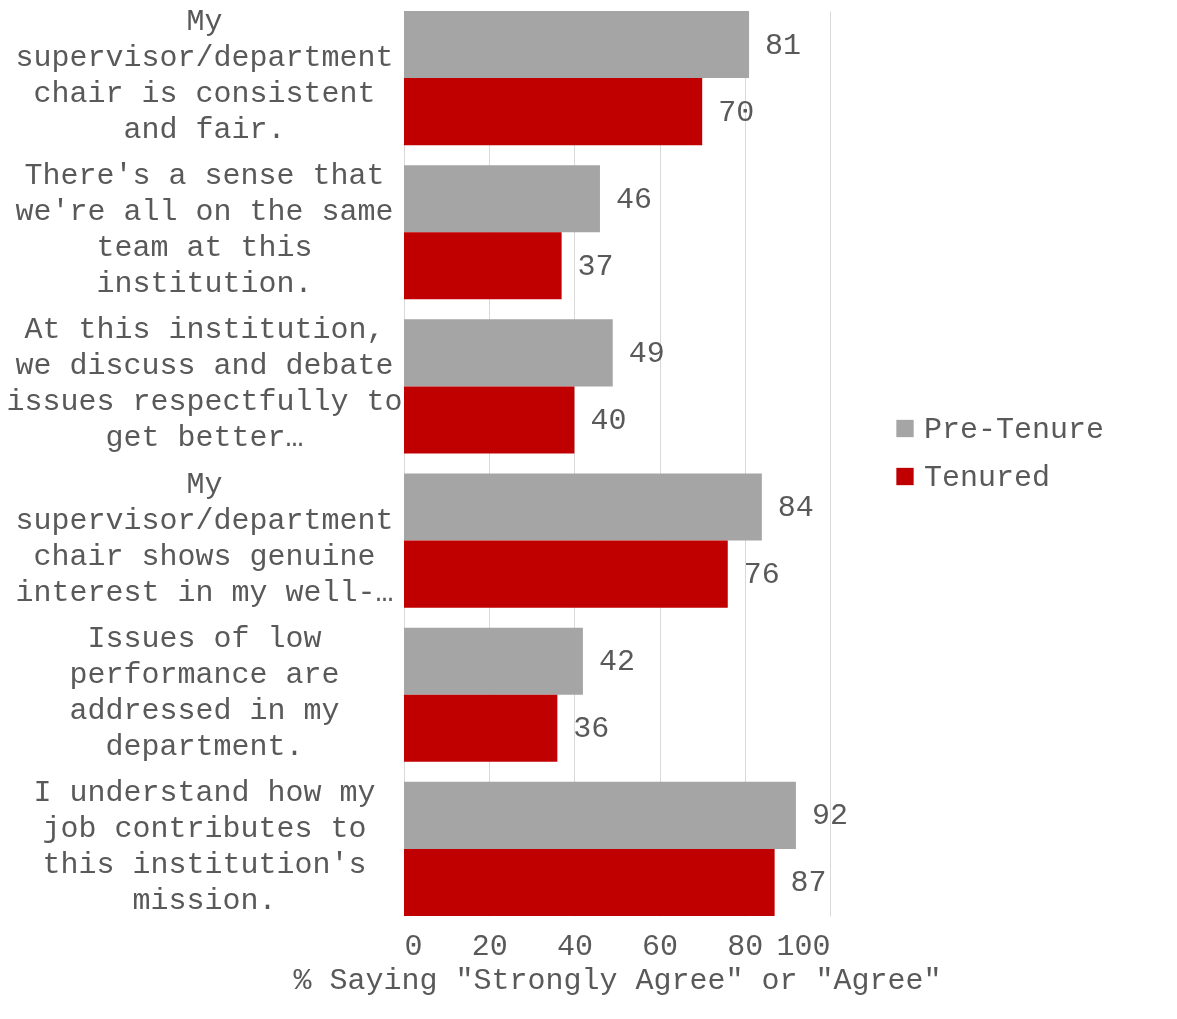  What do you see at coordinates (617, 980) in the screenshot?
I see `x-axis-title: % Saying "Strongly Agree" or "Agree"` at bounding box center [617, 980].